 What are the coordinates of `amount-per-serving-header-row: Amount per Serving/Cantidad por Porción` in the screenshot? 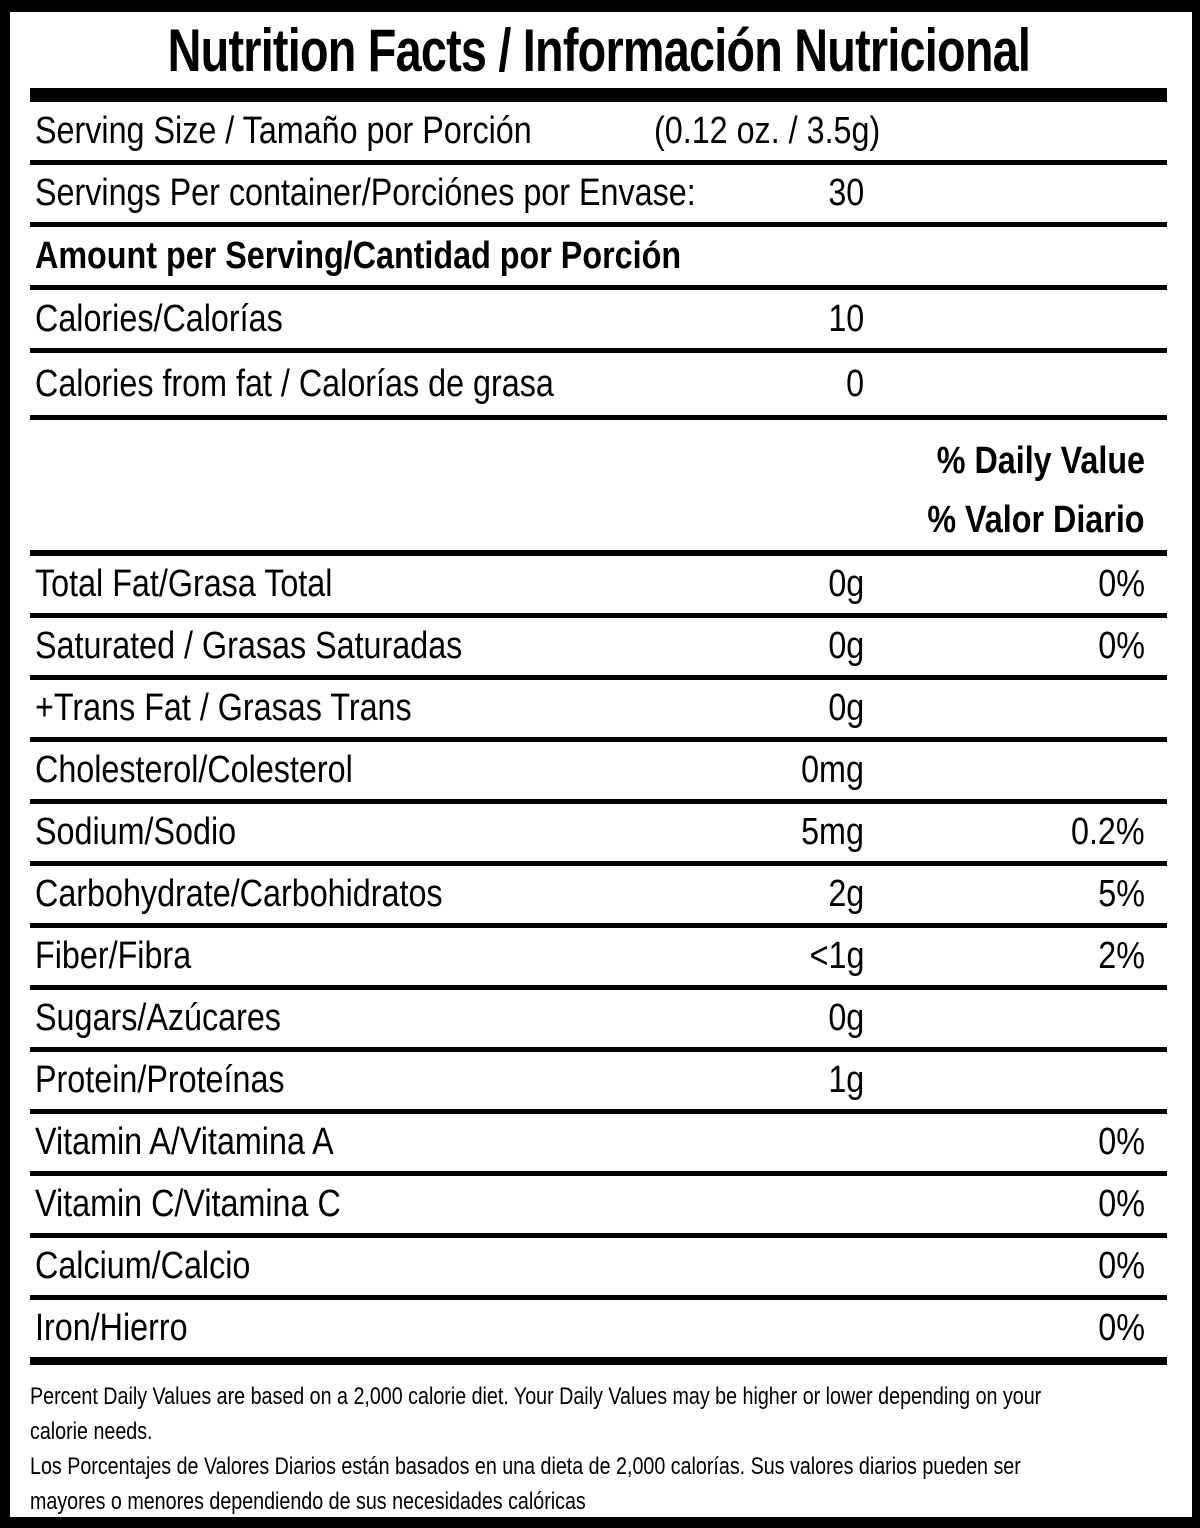 It's located at (598, 258).